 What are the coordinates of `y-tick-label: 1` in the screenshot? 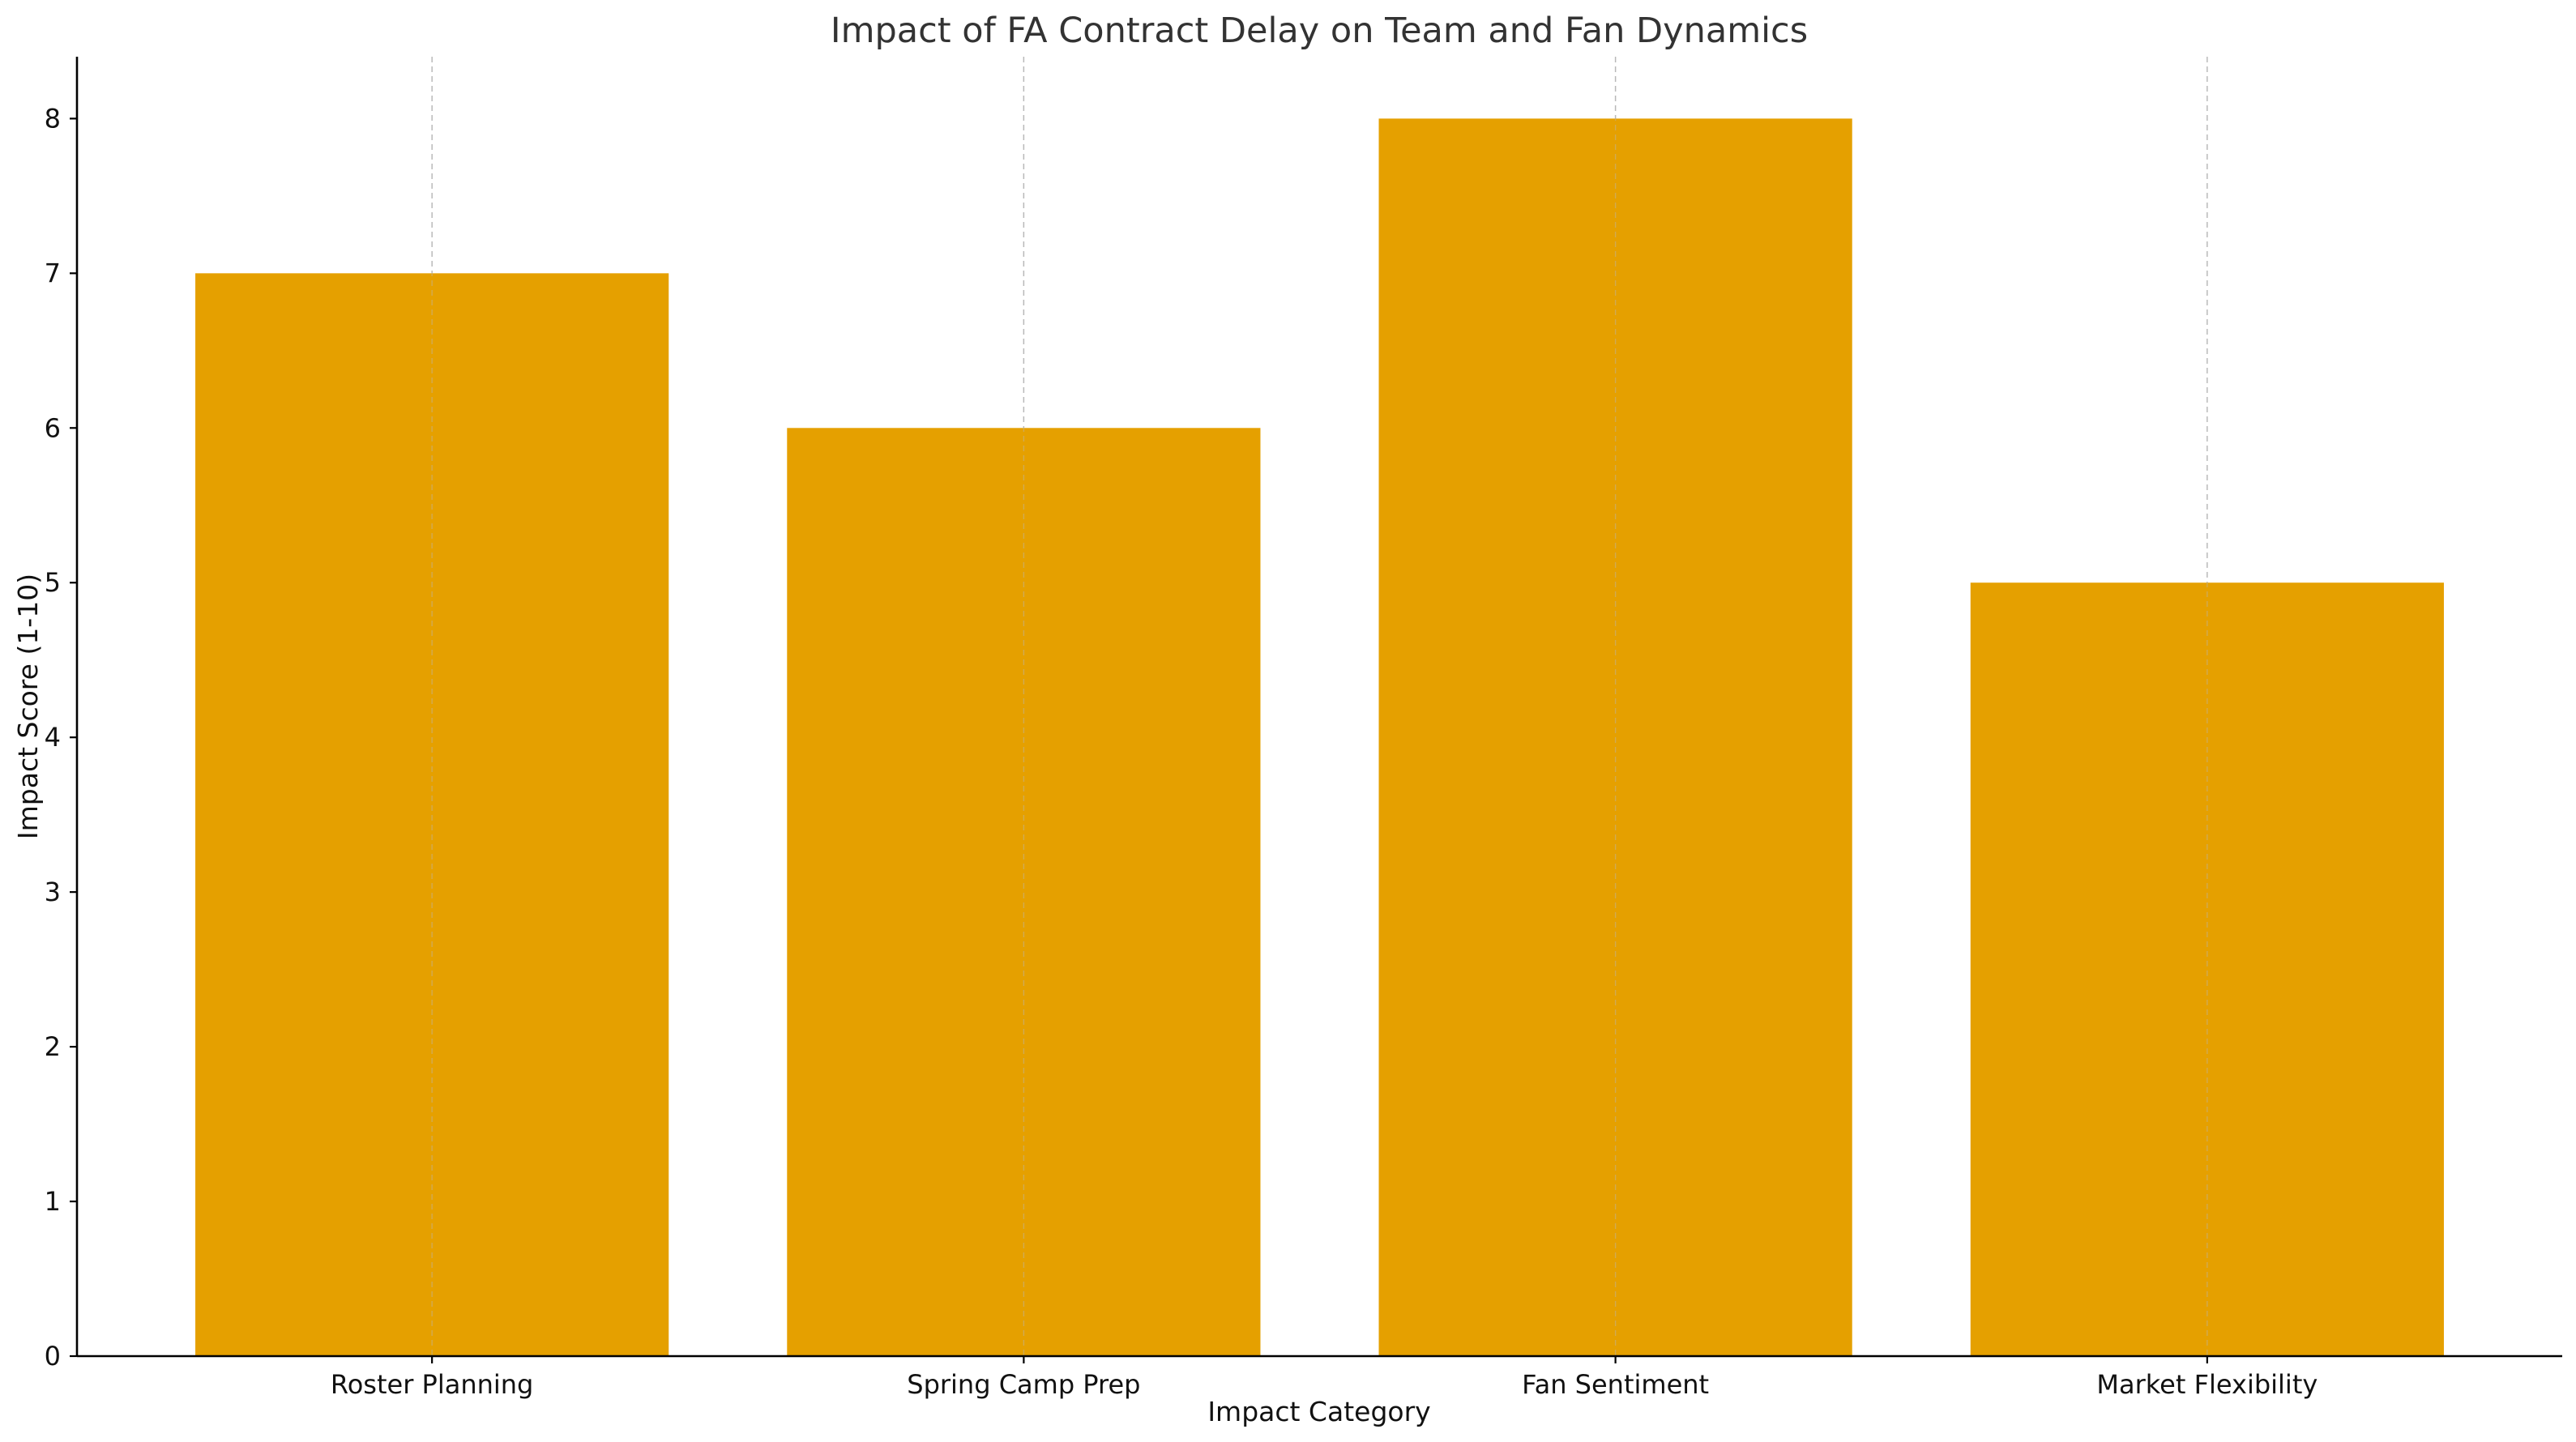 It's located at (53, 1201).